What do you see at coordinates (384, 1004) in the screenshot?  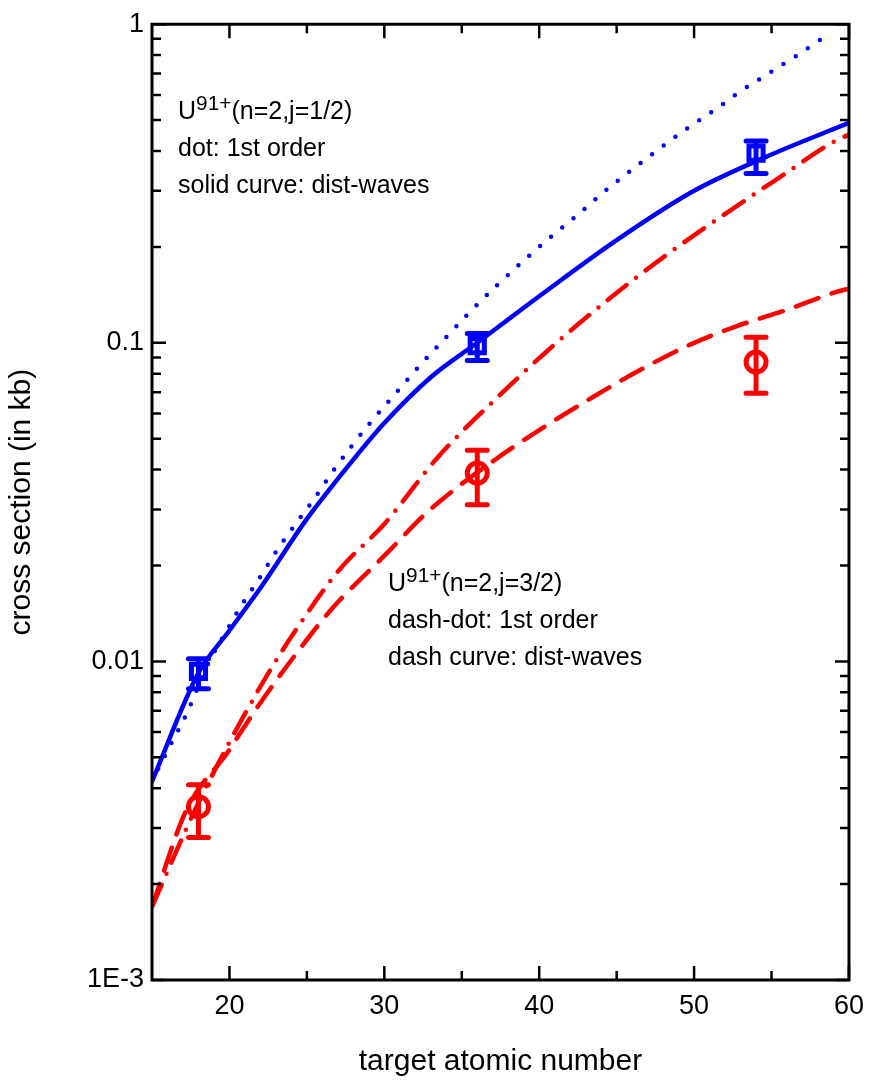 I see `x-tick-label: 30` at bounding box center [384, 1004].